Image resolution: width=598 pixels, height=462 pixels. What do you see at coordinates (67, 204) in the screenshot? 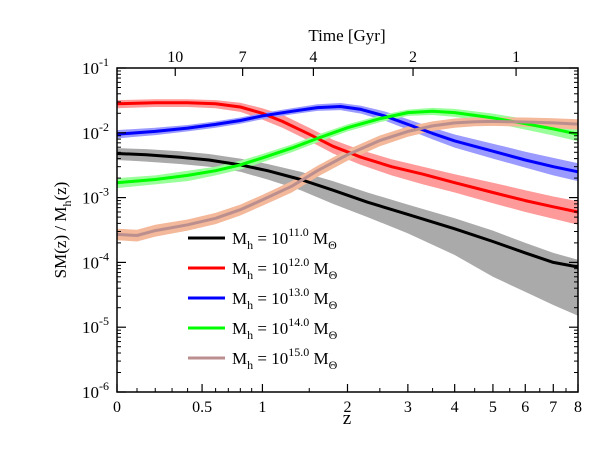
I see `y-axis-label-sub: h` at bounding box center [67, 204].